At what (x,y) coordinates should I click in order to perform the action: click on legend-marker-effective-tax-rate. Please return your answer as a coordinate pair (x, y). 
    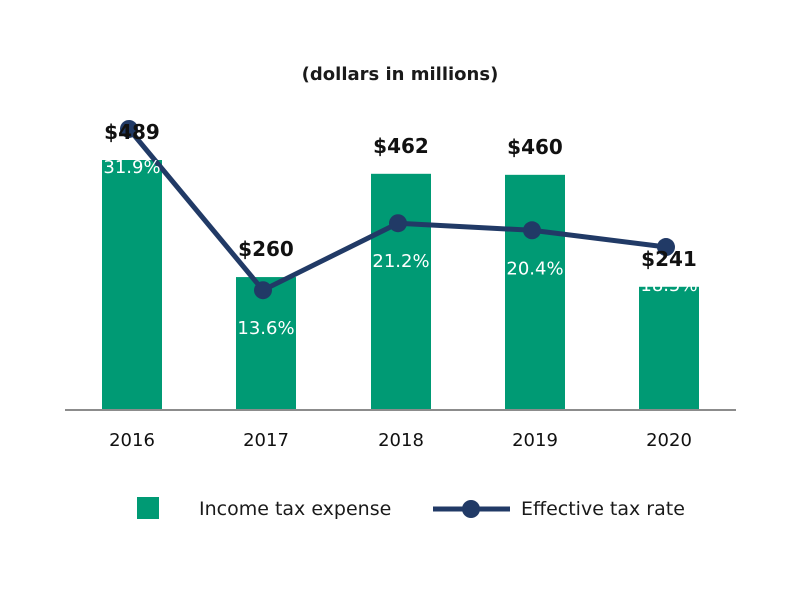
    Looking at the image, I should click on (471, 509).